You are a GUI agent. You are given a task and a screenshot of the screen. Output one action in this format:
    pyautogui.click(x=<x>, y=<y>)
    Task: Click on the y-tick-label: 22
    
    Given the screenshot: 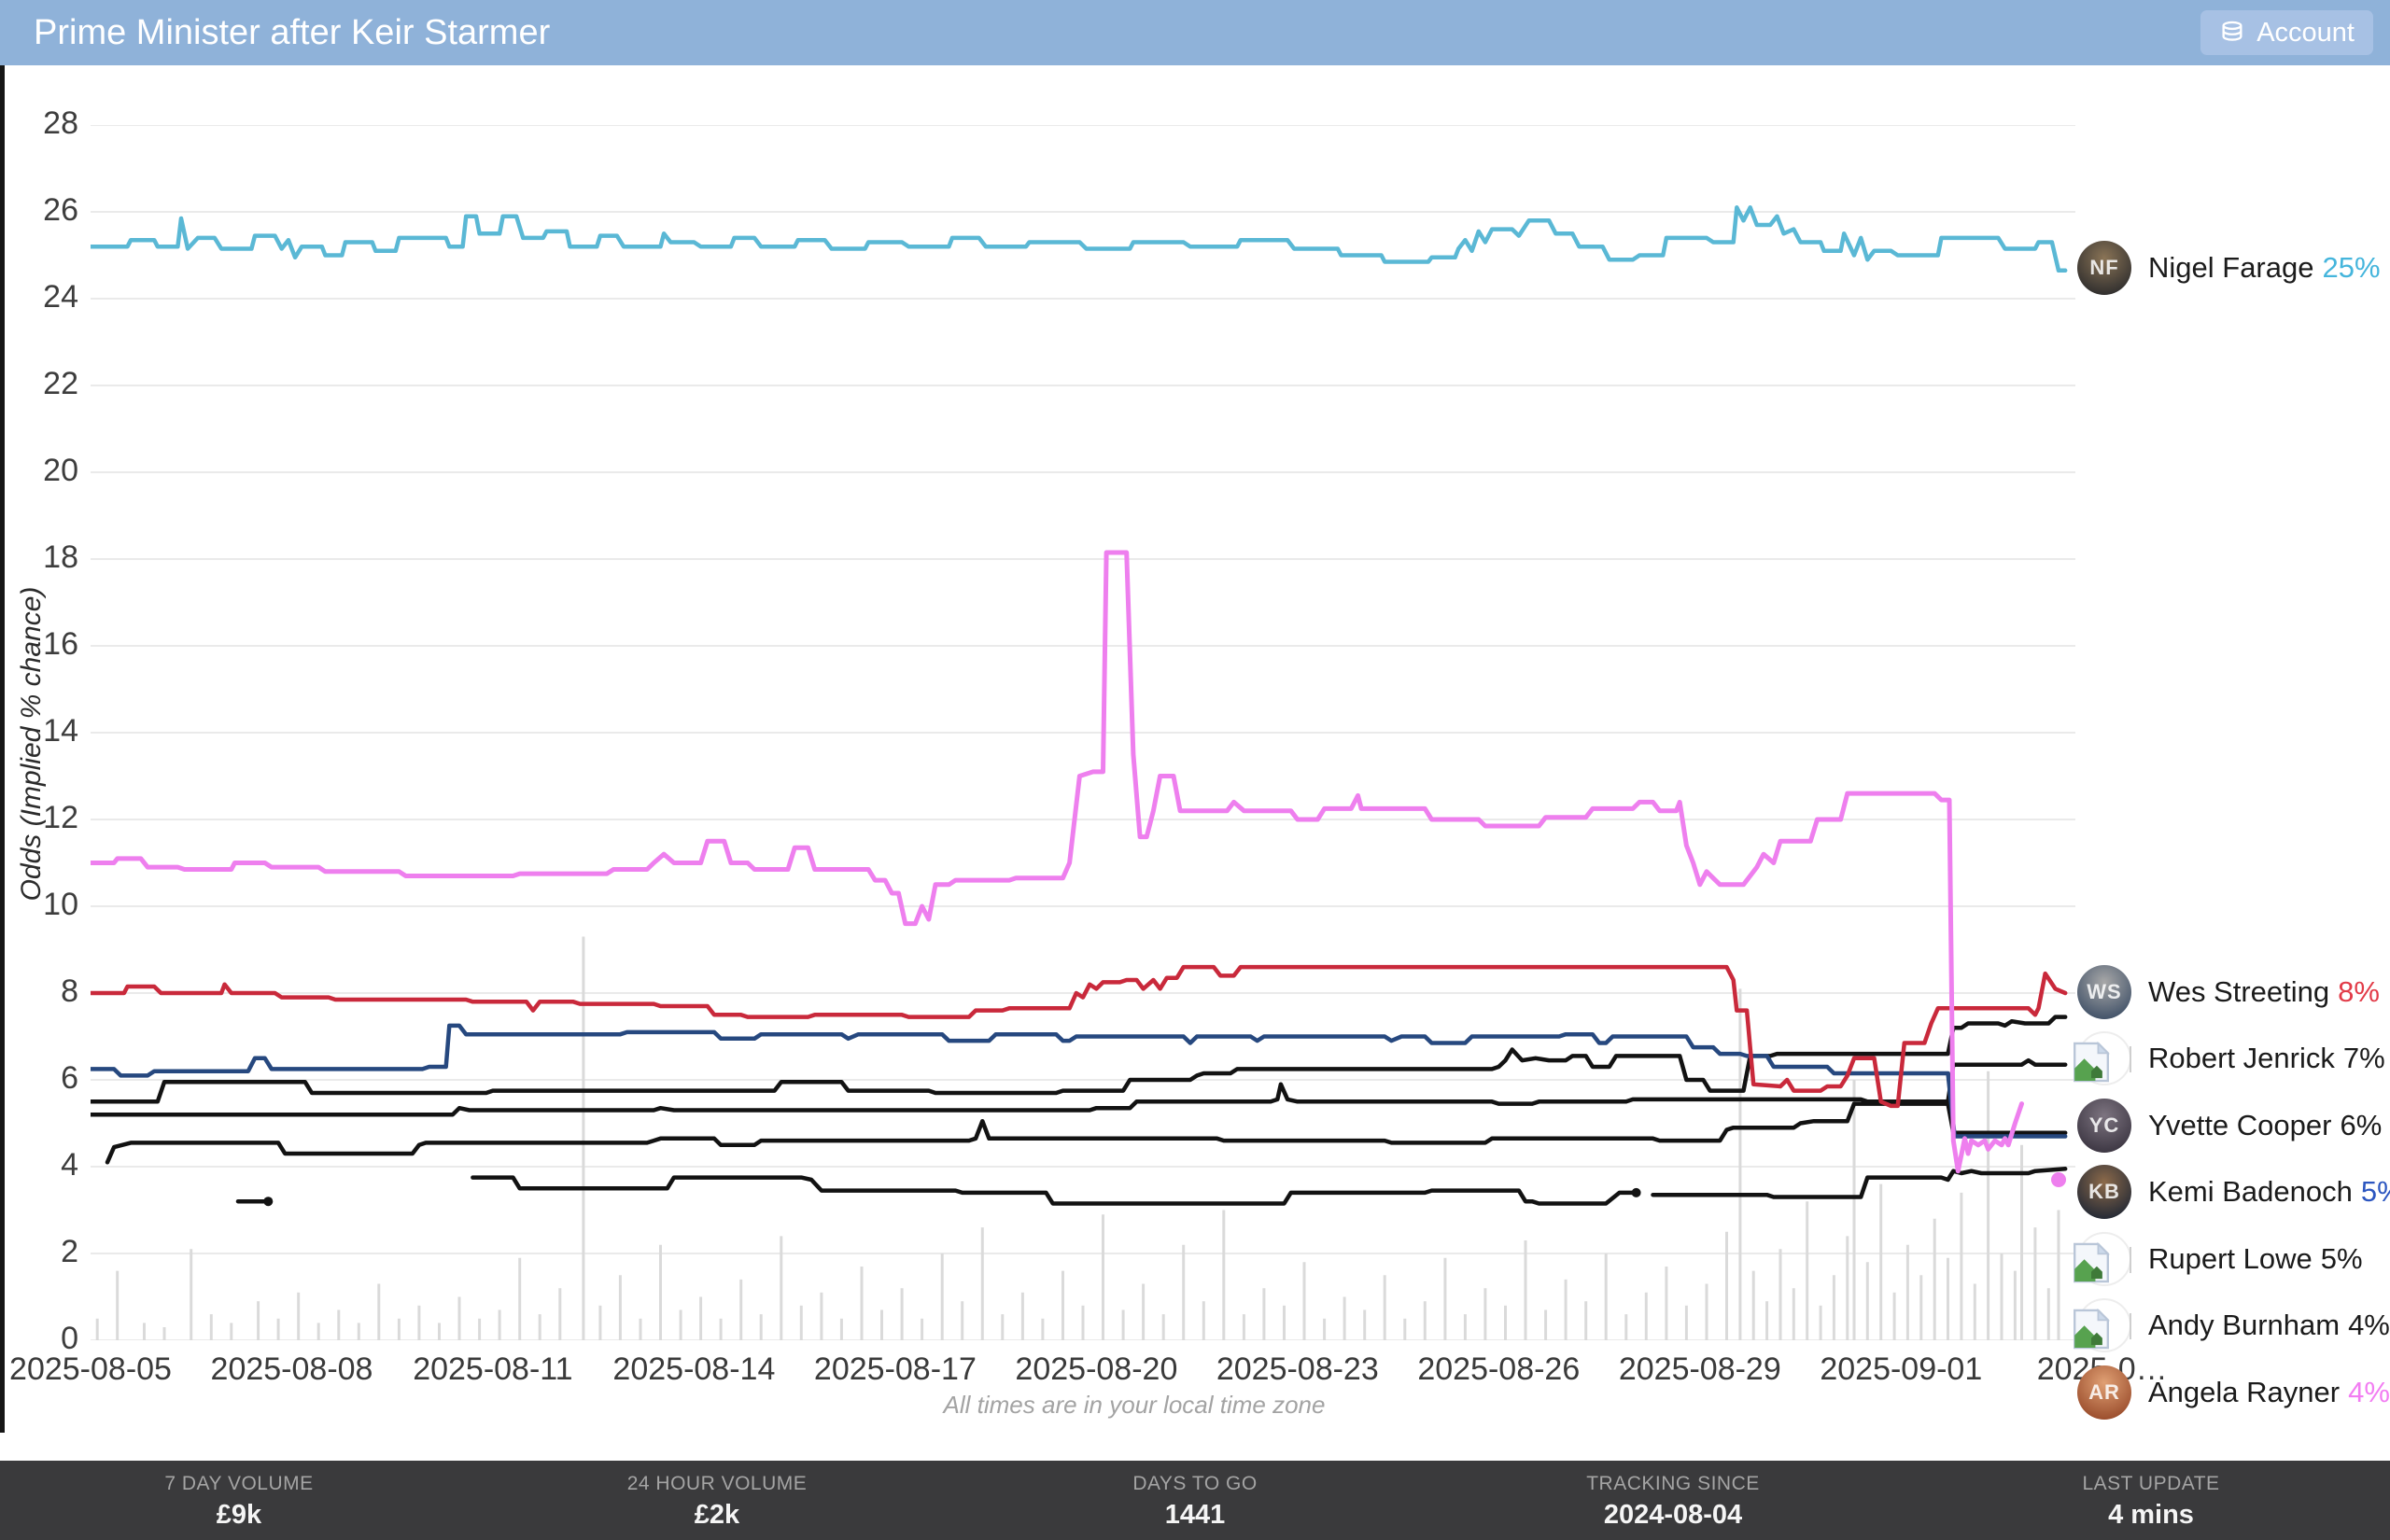 What is the action you would take?
    pyautogui.click(x=60, y=383)
    